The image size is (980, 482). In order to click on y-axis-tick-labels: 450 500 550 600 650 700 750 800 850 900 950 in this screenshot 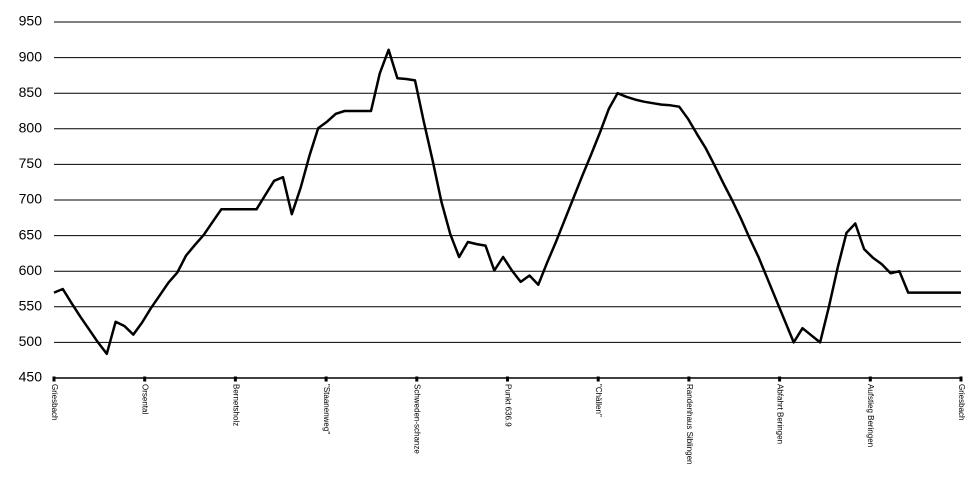, I will do `click(31, 199)`.